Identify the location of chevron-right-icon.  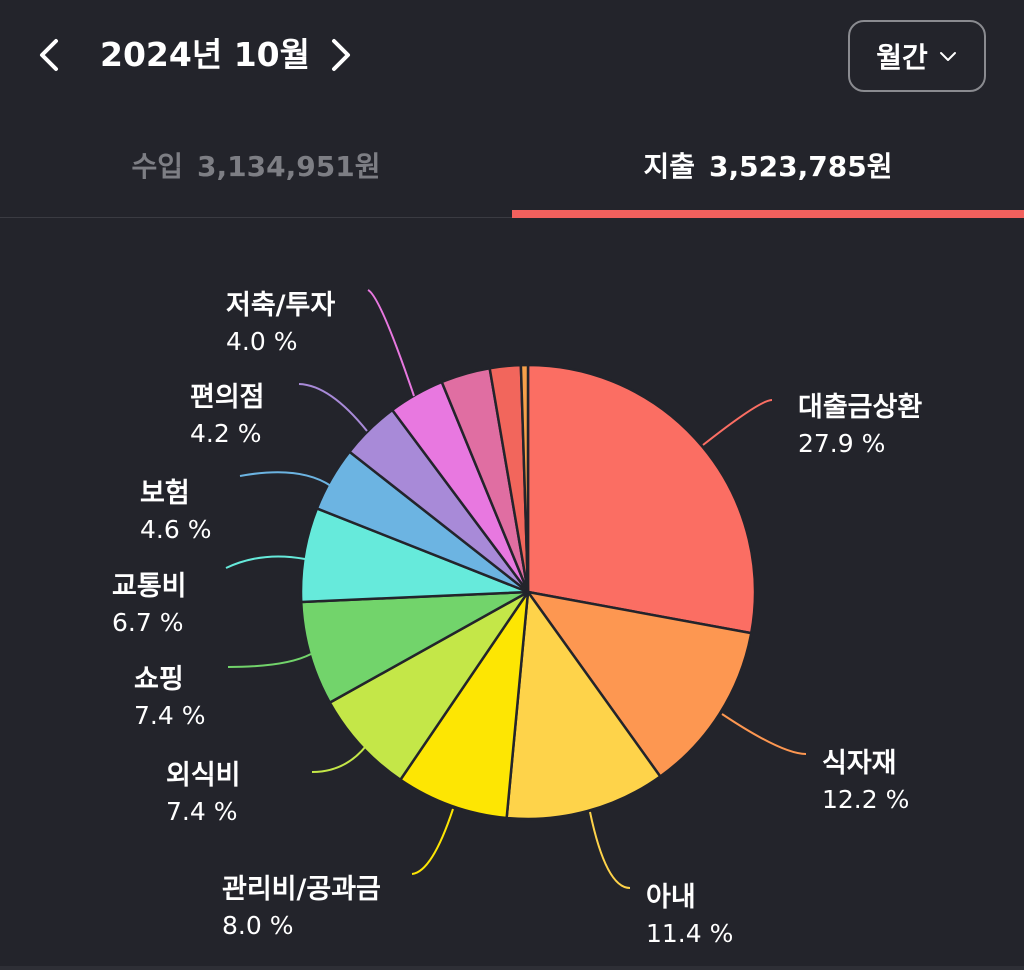
(341, 55).